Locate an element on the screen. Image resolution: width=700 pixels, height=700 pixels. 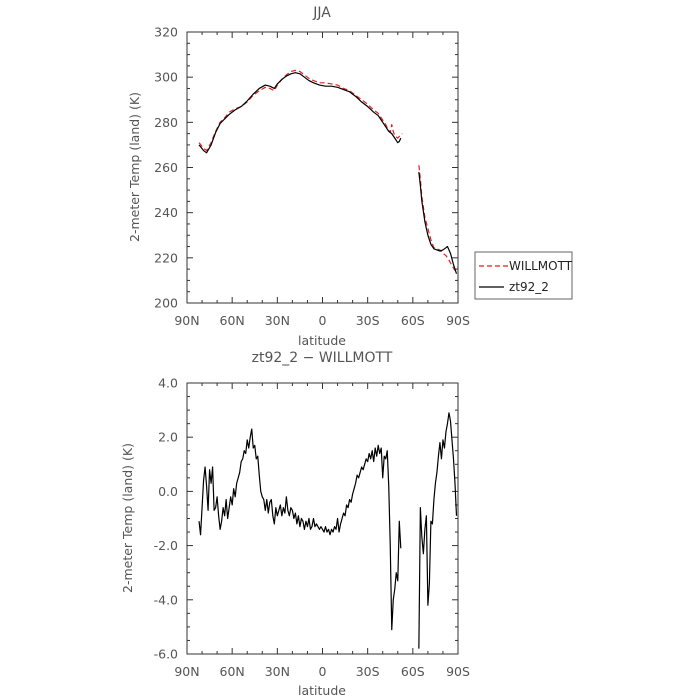
legend-box is located at coordinates (523, 275).